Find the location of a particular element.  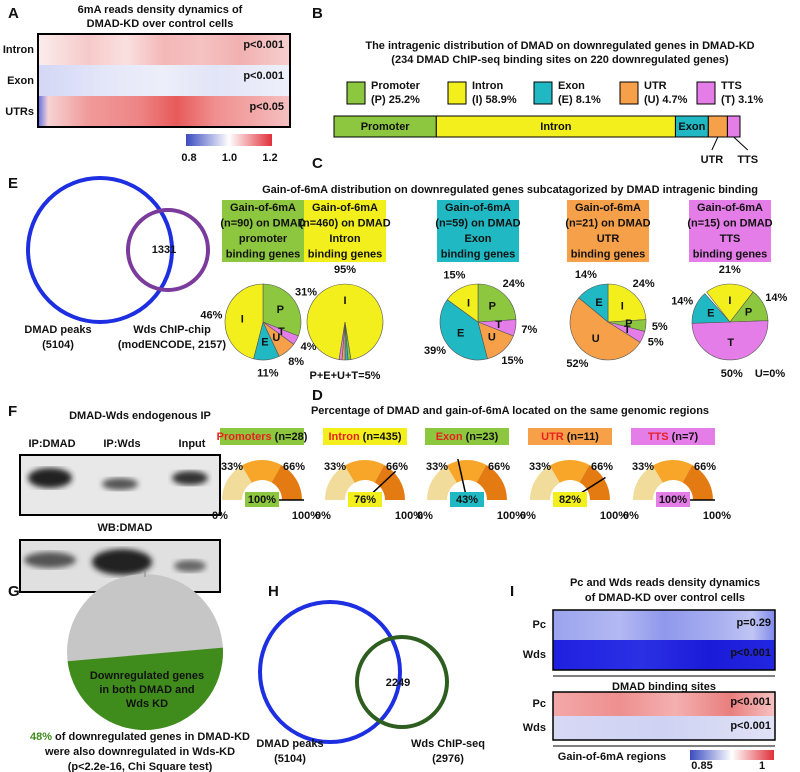

header-n: (n=435) is located at coordinates (382, 437).